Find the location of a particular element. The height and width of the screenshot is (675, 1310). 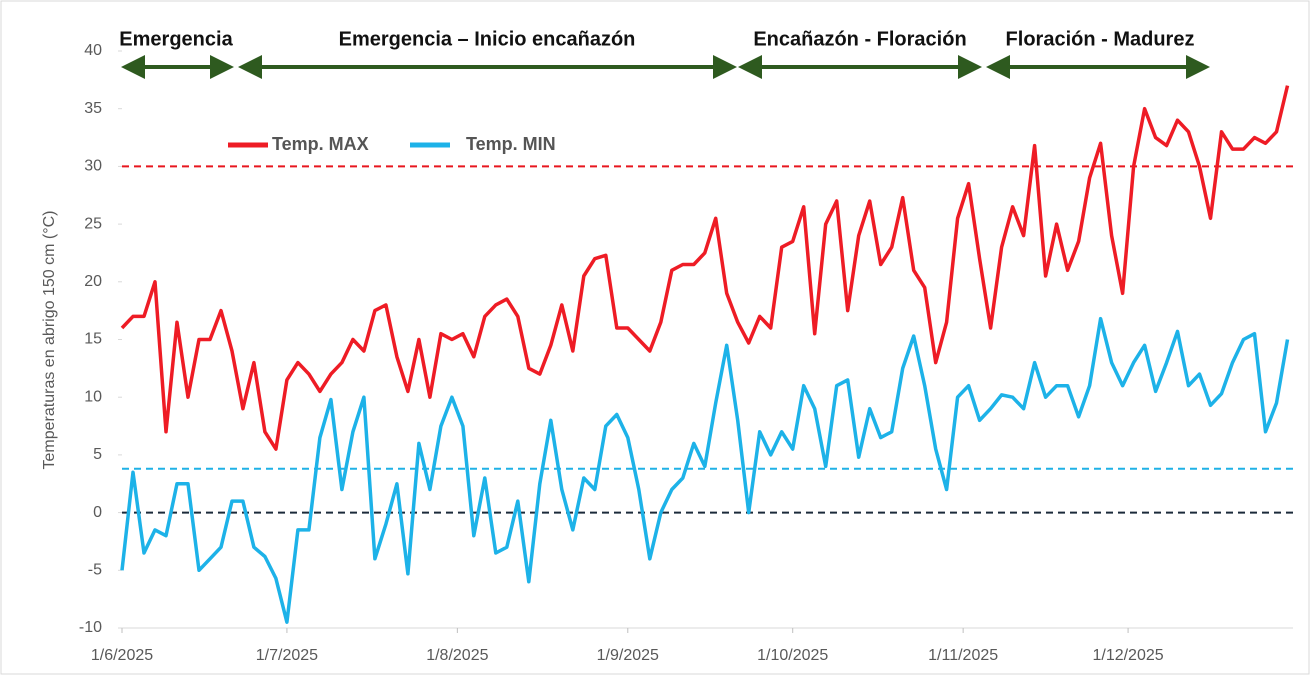

phase-label: Emergencia – Inicio encañazón is located at coordinates (487, 39).